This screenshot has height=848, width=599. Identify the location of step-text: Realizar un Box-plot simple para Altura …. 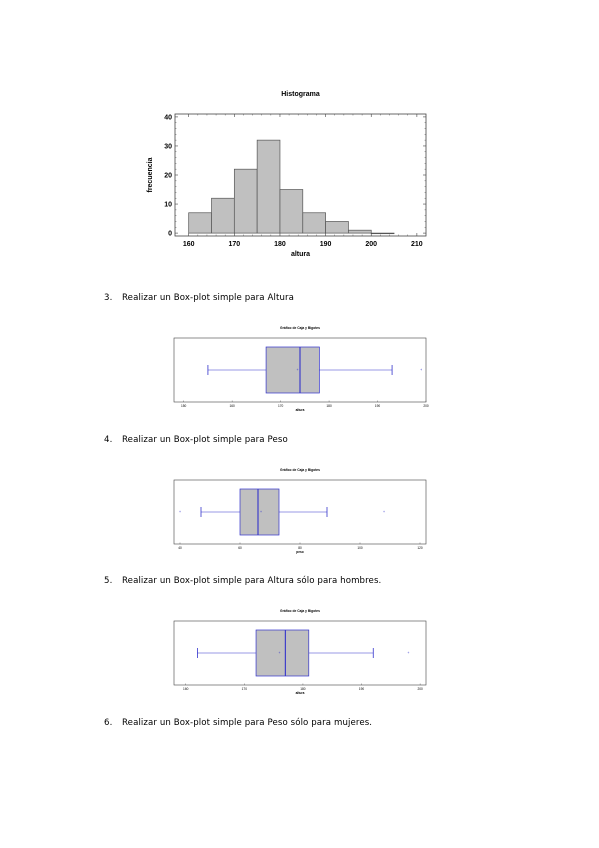
(252, 581).